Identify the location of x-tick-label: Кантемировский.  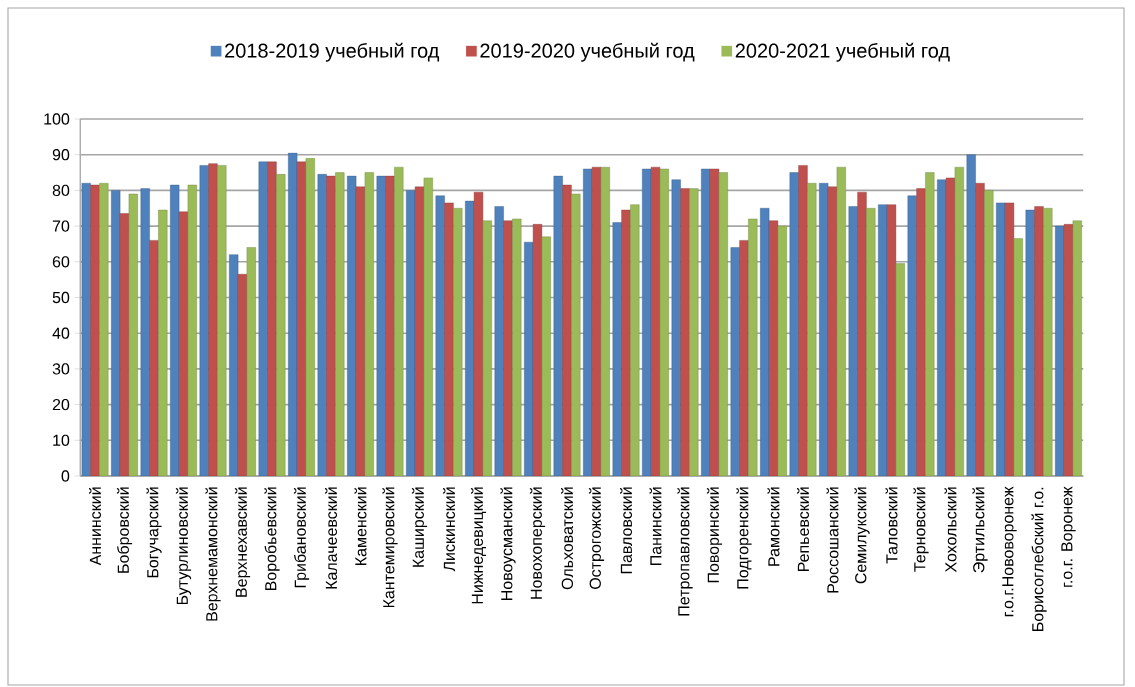
(390, 547).